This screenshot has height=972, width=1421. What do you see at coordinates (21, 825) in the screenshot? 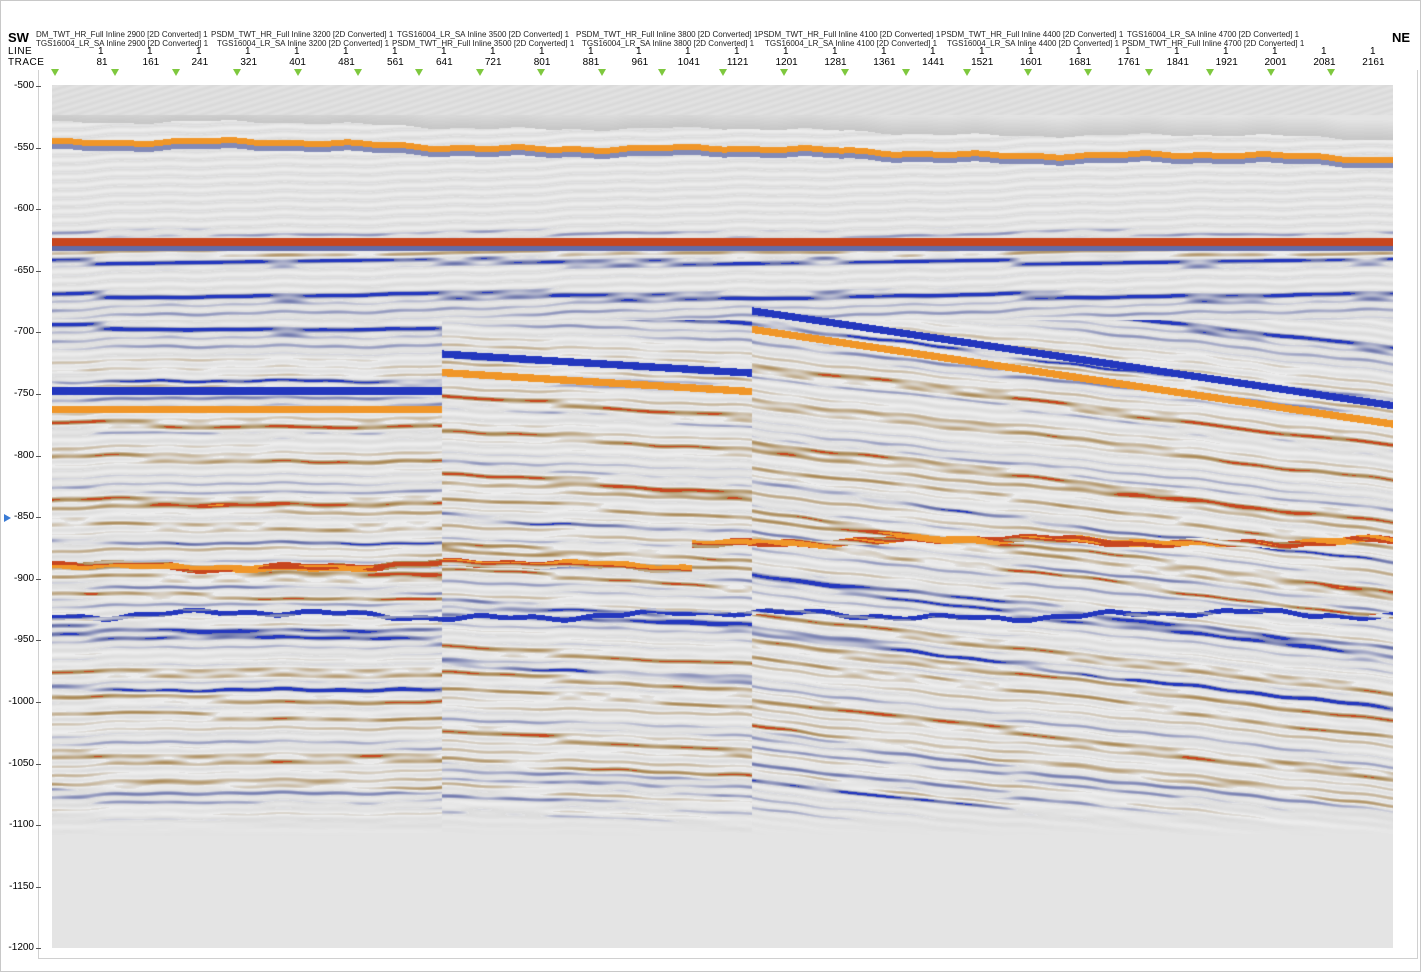
I see `y-axis-tick-label: -1100` at bounding box center [21, 825].